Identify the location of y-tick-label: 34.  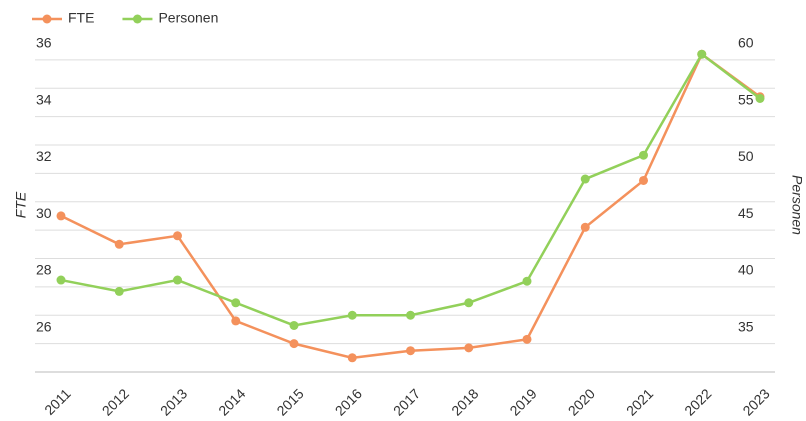
(44, 99).